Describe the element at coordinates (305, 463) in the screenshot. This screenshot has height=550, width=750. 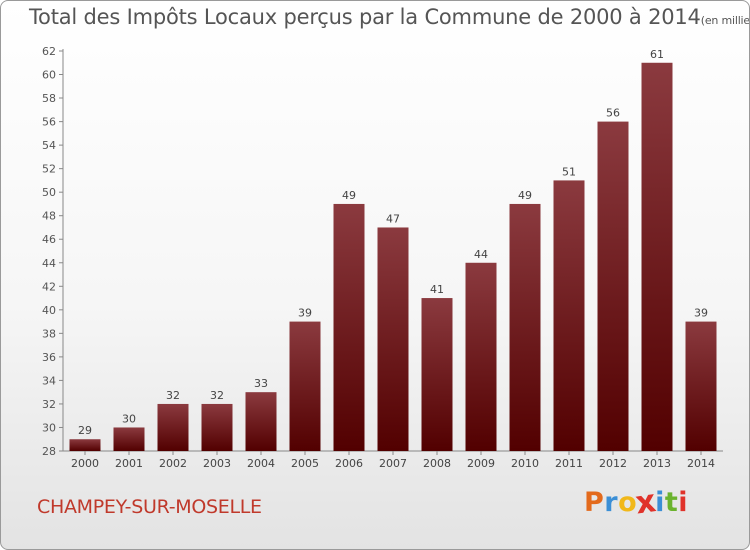
I see `x-tick-label: 2005` at that location.